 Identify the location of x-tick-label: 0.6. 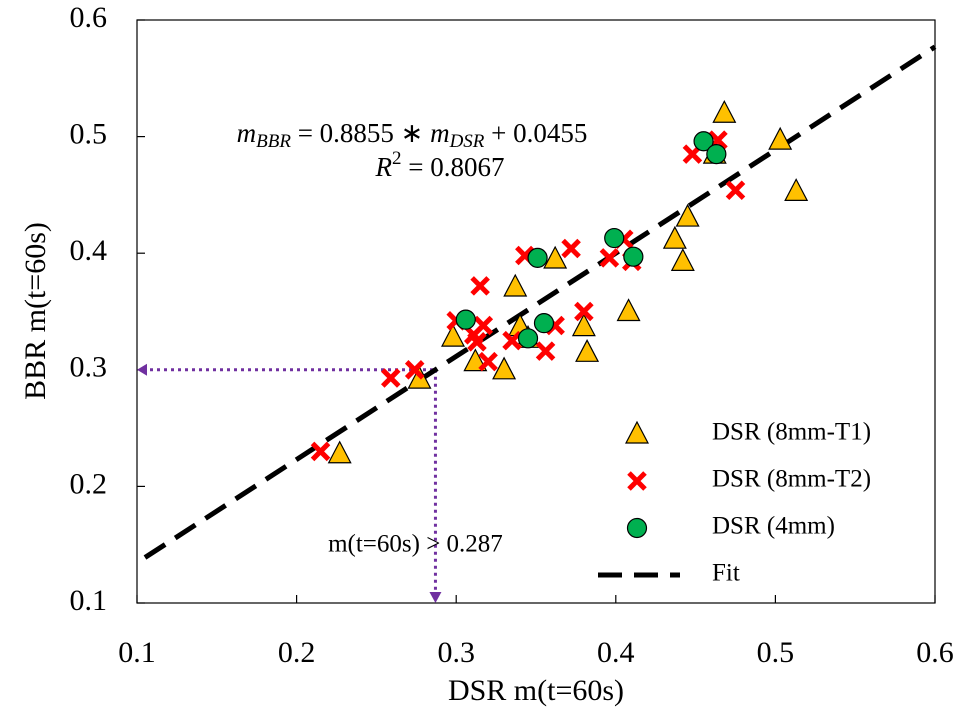
(935, 652).